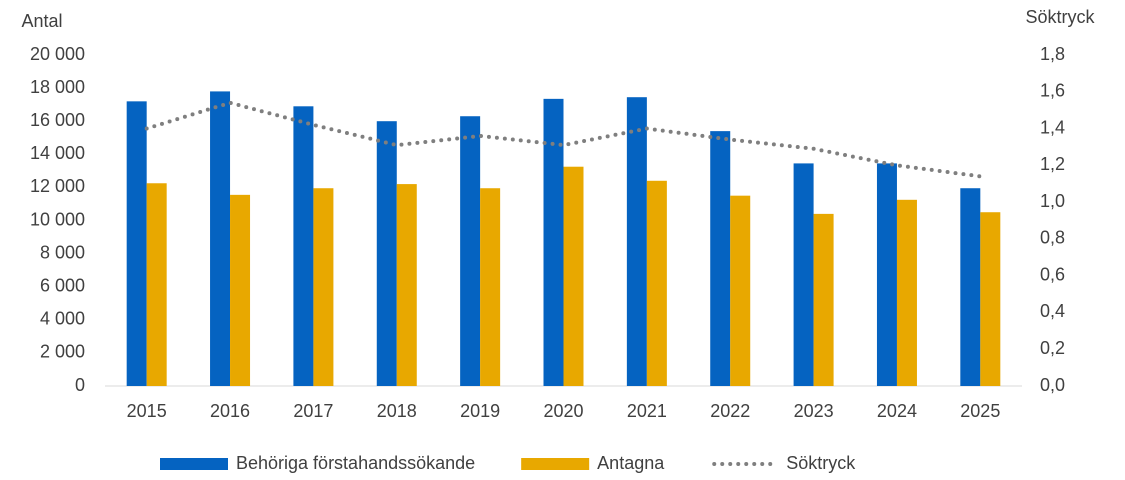 The width and height of the screenshot is (1125, 480). I want to click on x-tick-label: 2025, so click(980, 411).